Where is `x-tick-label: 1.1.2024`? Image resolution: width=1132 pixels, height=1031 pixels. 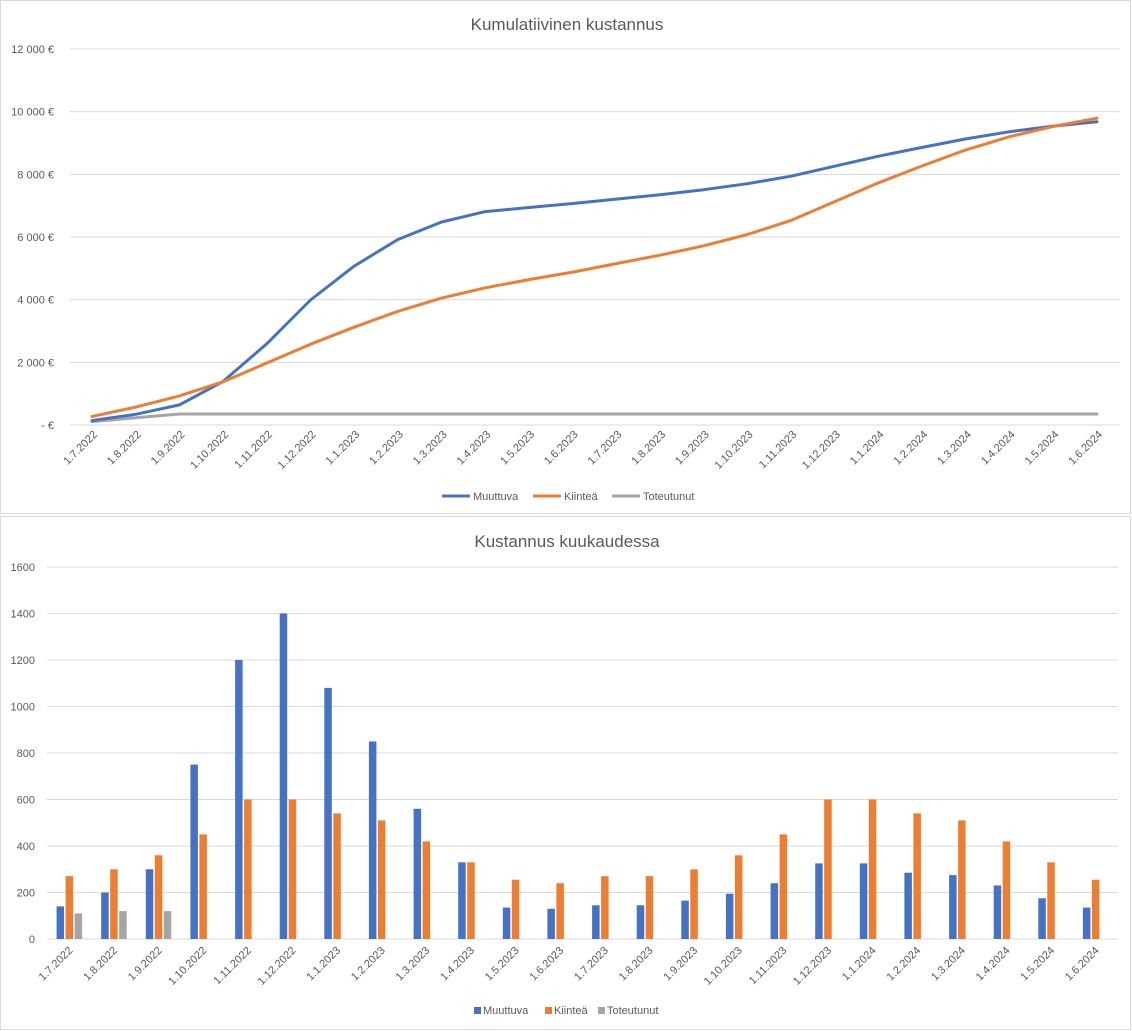
x-tick-label: 1.1.2024 is located at coordinates (859, 964).